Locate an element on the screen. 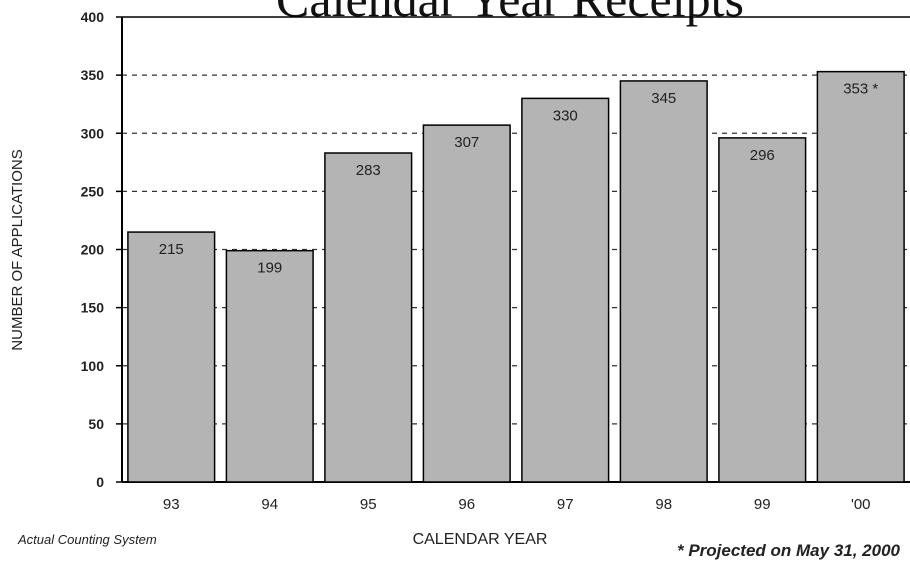 The image size is (910, 569). x-tick-label: 99 is located at coordinates (762, 504).